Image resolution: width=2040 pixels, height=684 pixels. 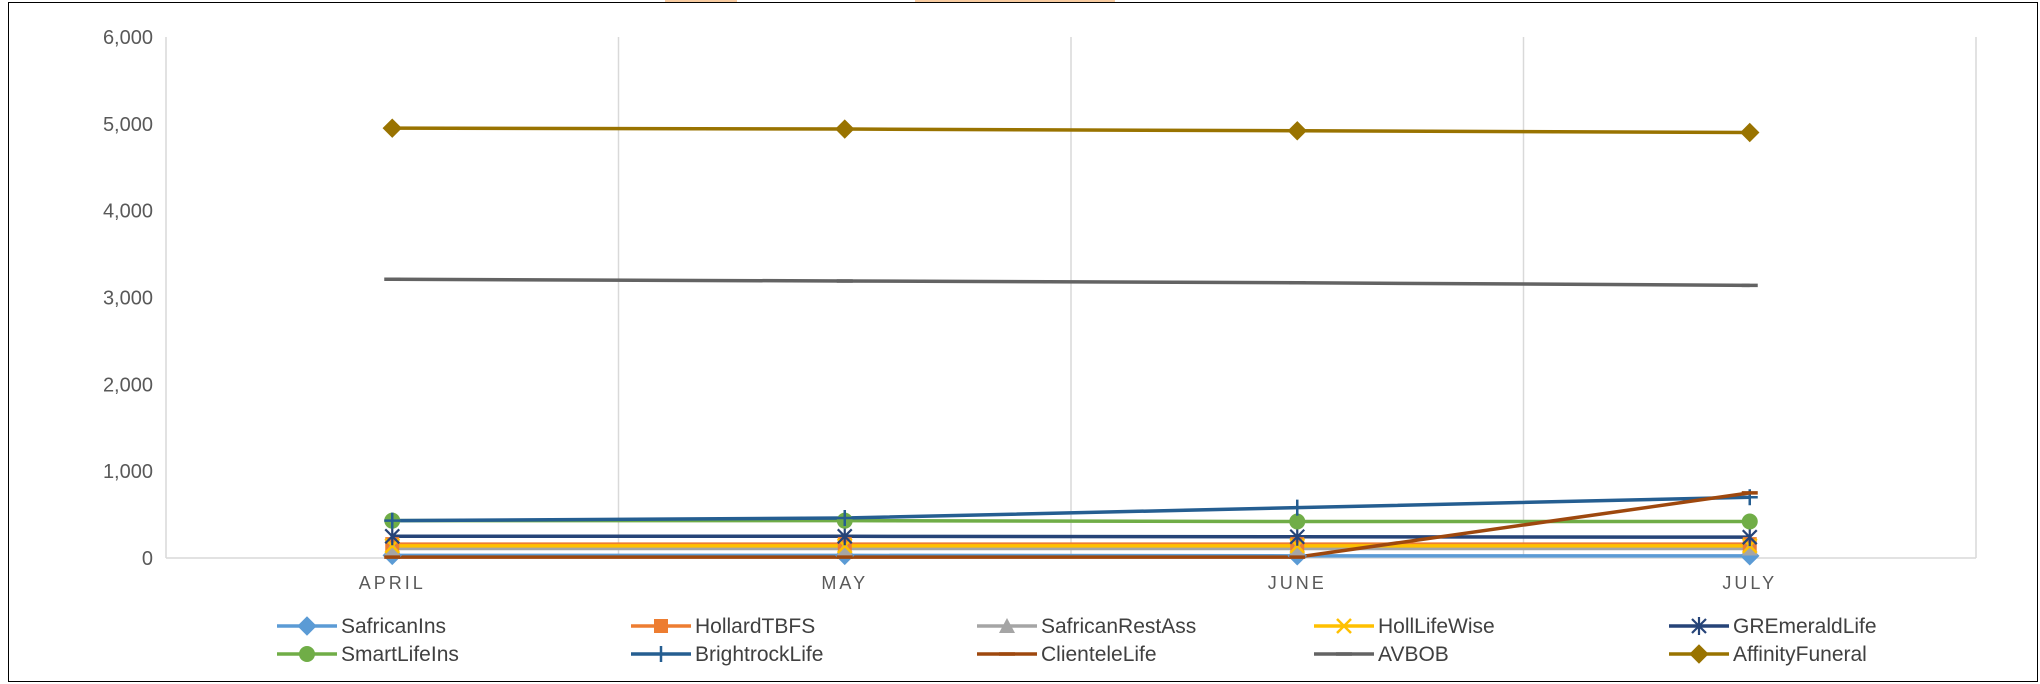 I want to click on legend-entry: HollLifeWise, so click(x=1404, y=626).